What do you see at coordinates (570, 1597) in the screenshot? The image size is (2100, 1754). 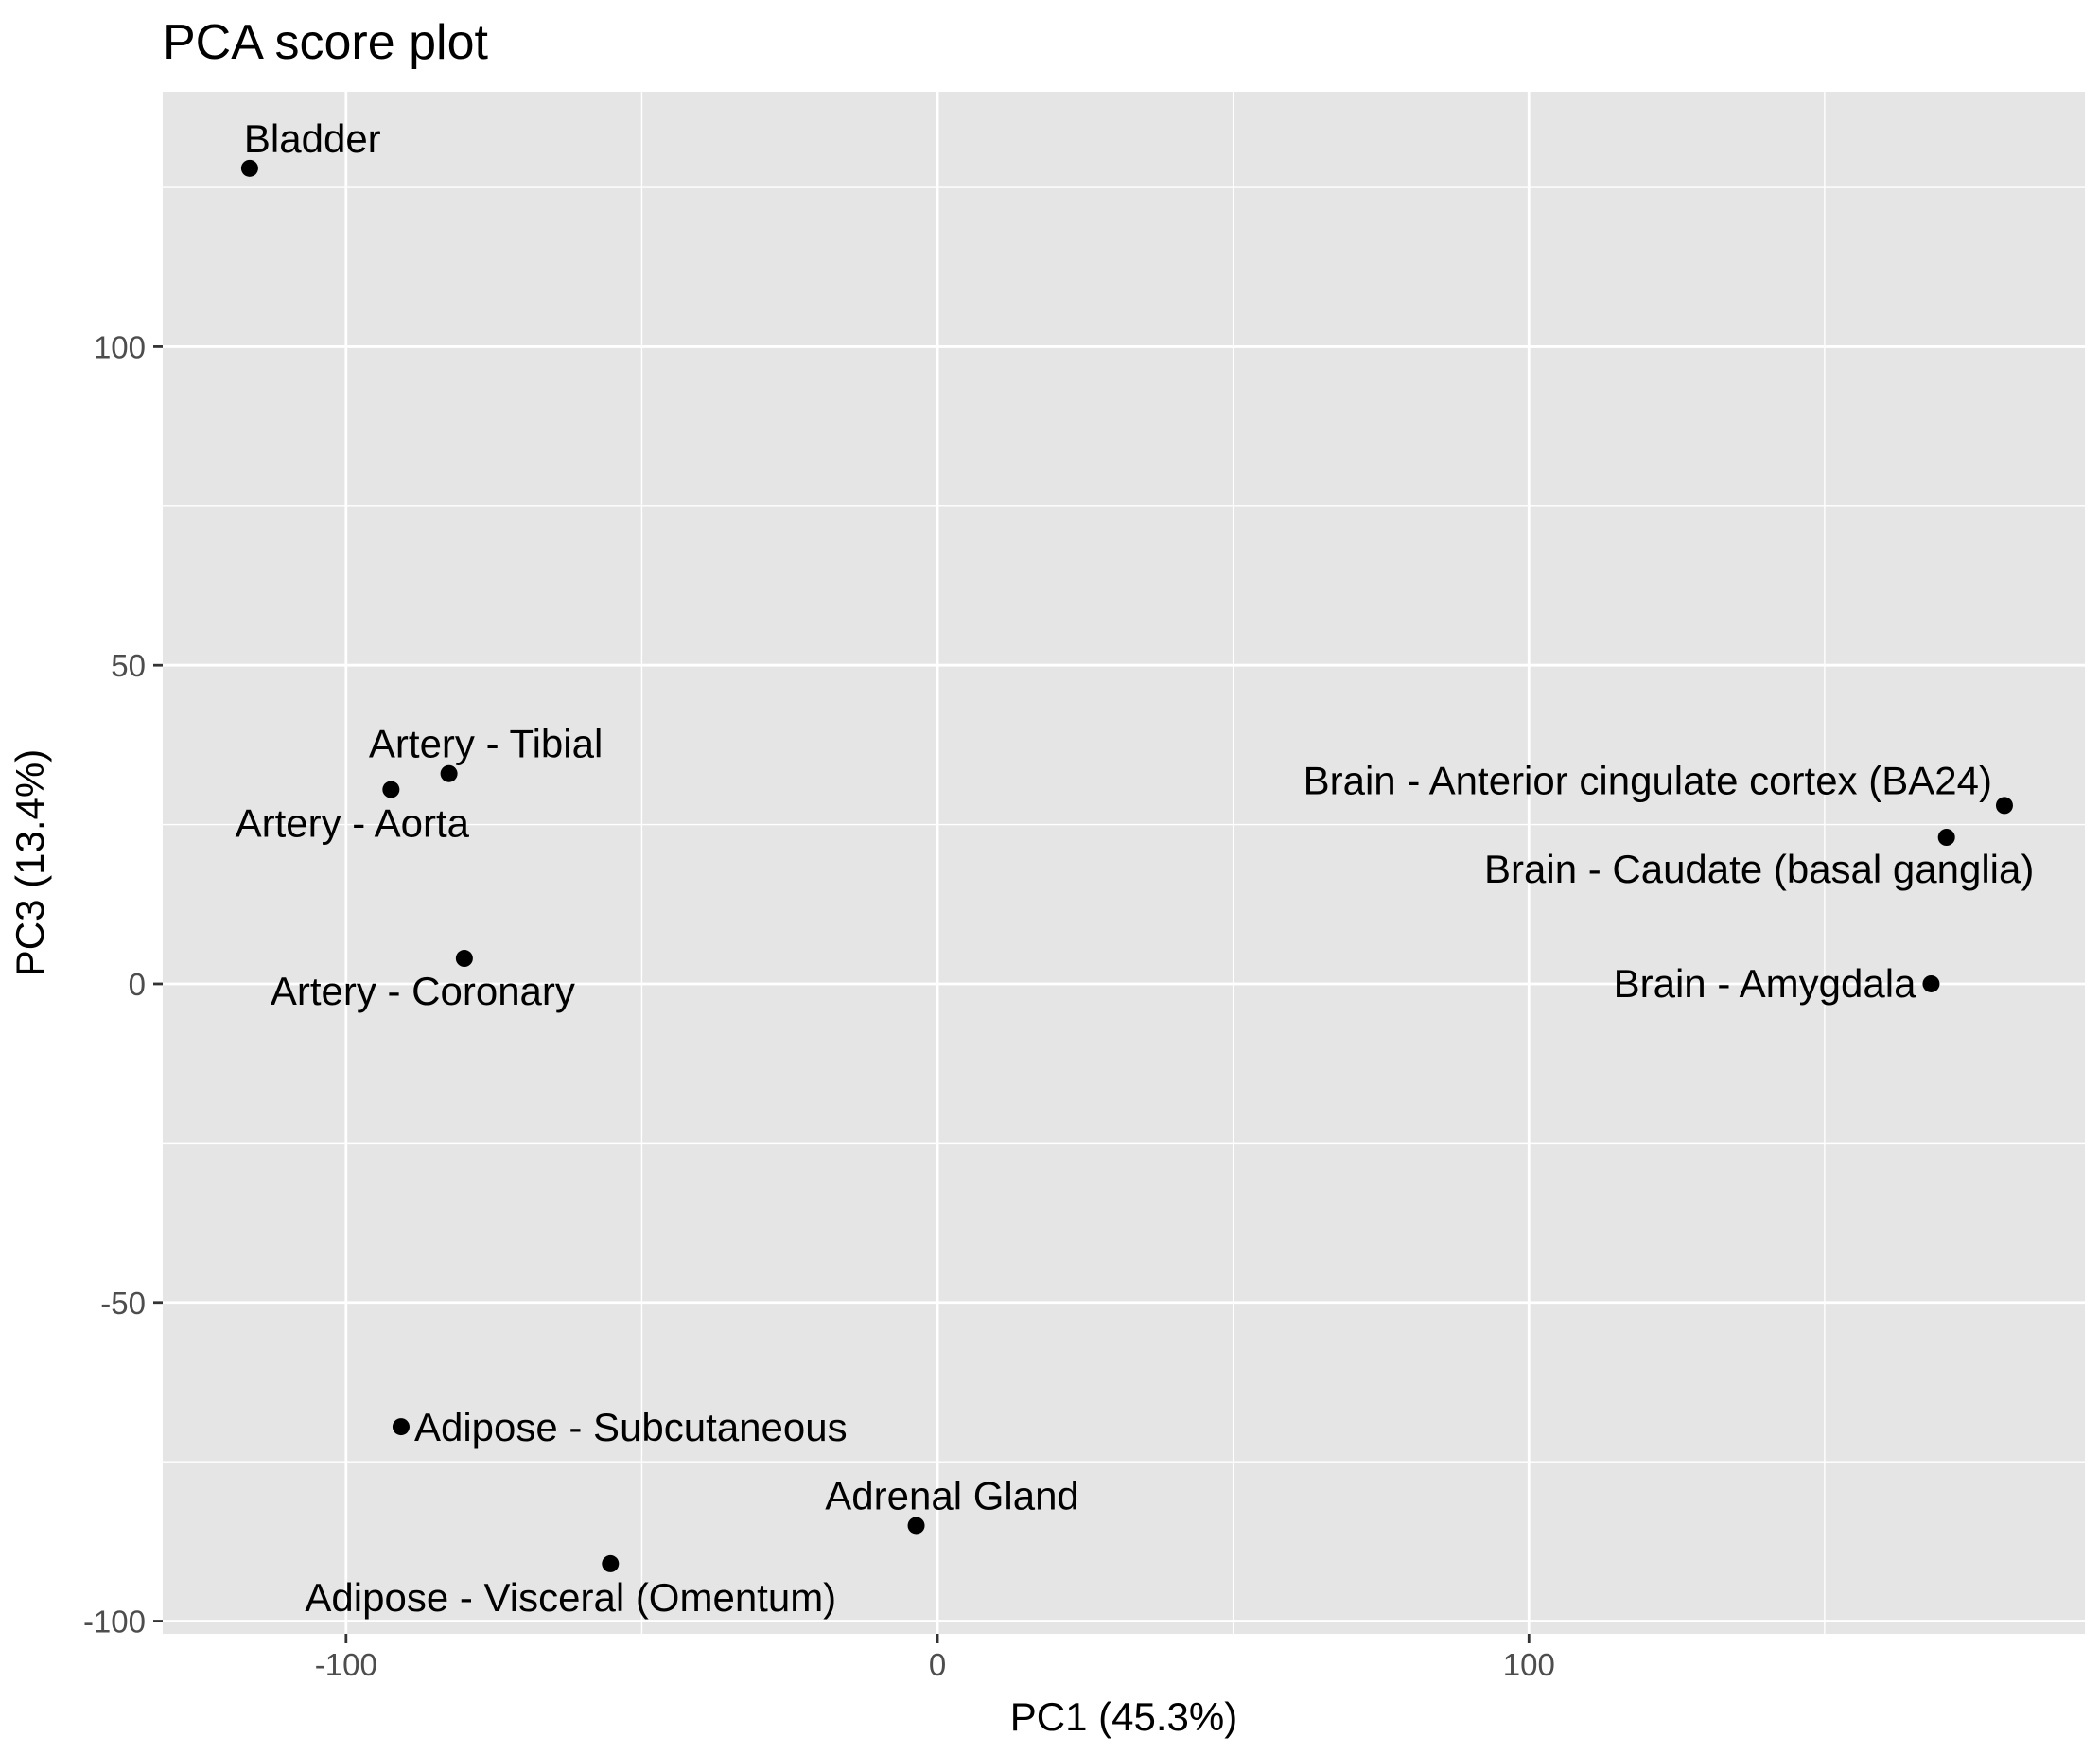 I see `data-point-label: Adipose - Visceral (Omentum)` at bounding box center [570, 1597].